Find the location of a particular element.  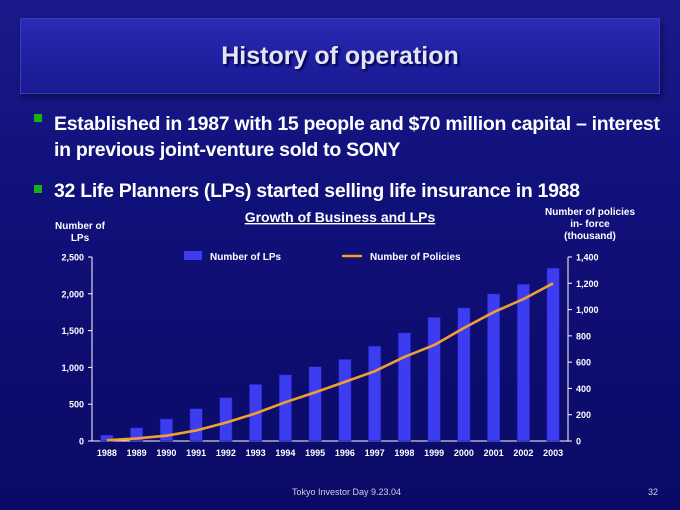

x-tick-label: 1999 is located at coordinates (434, 453).